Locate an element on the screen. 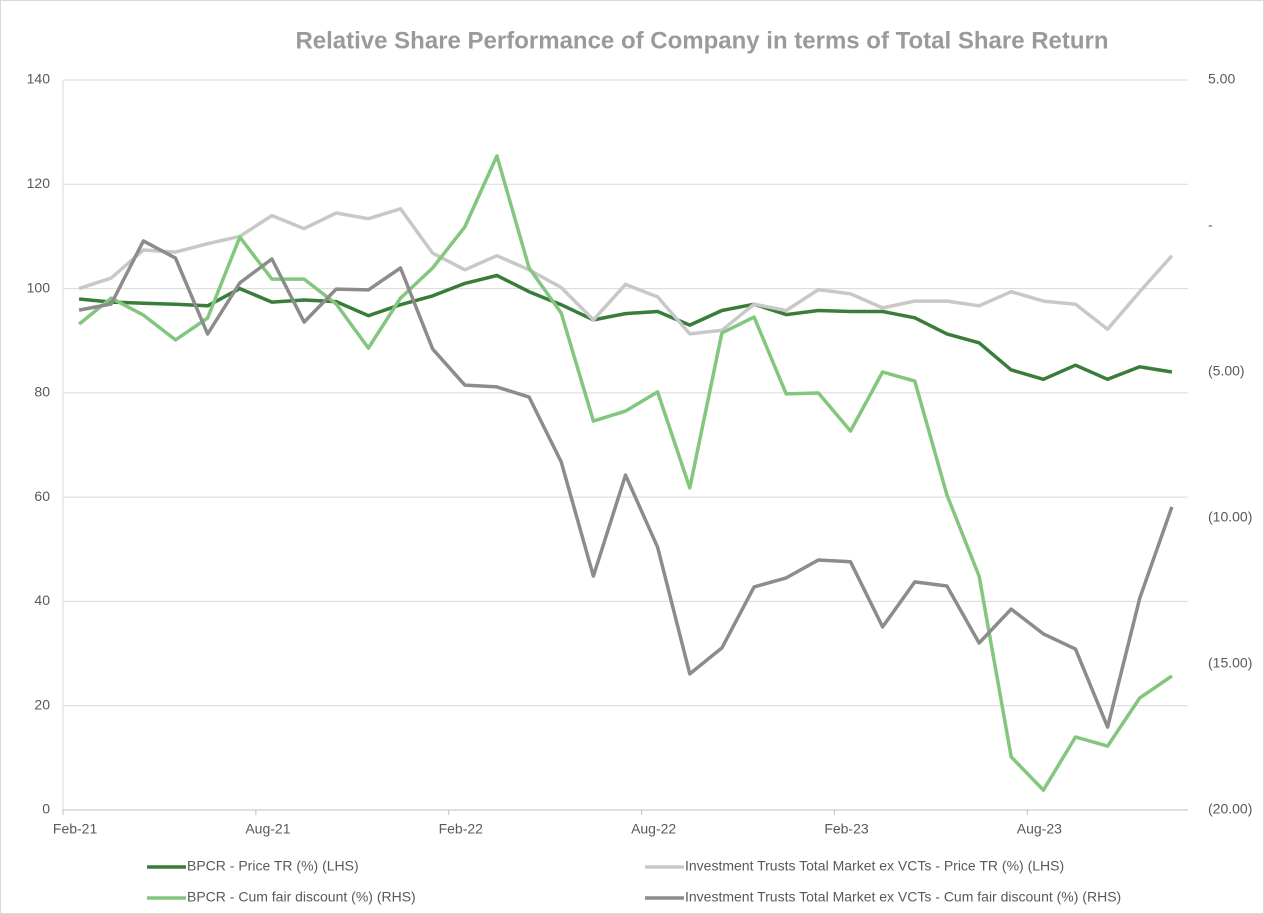  y2-tick-label: 5.00 is located at coordinates (1221, 79).